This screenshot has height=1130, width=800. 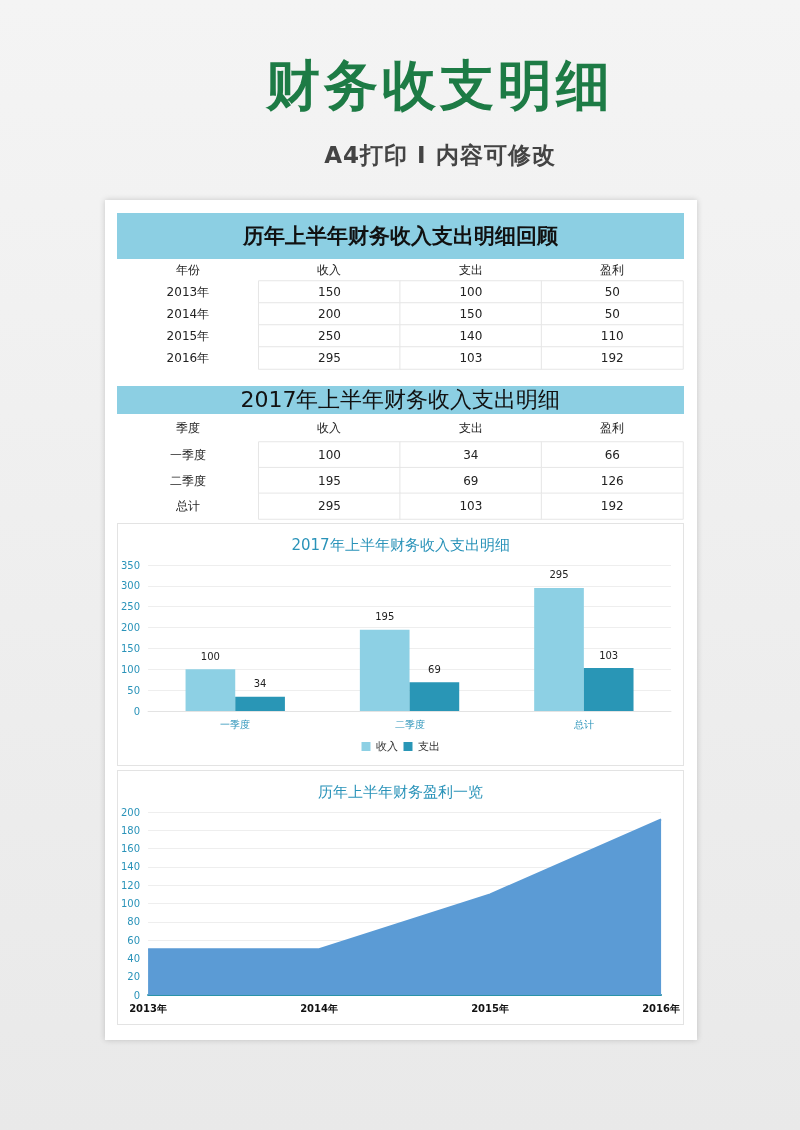 What do you see at coordinates (440, 155) in the screenshot?
I see `text: A4打印 I 内容可修改` at bounding box center [440, 155].